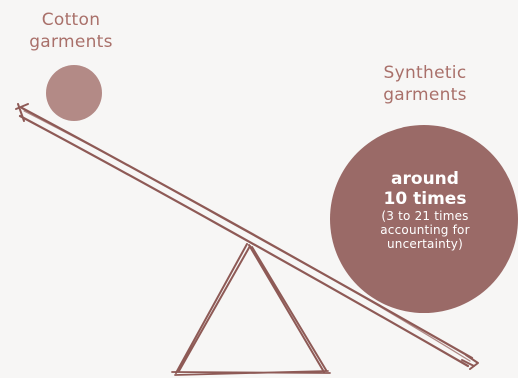  I want to click on uncertainty-line3: uncertainty), so click(424, 244).